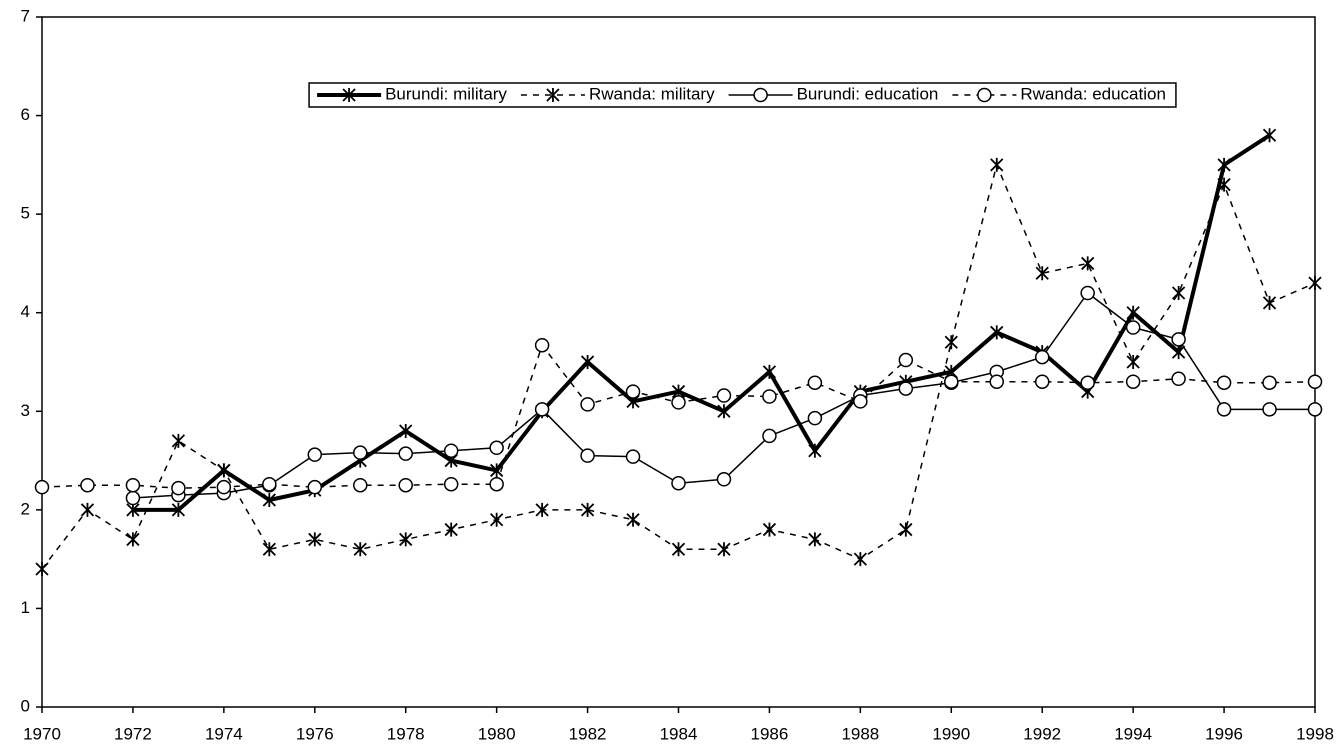 This screenshot has width=1344, height=752. What do you see at coordinates (1133, 733) in the screenshot?
I see `x-tick-label: 1994` at bounding box center [1133, 733].